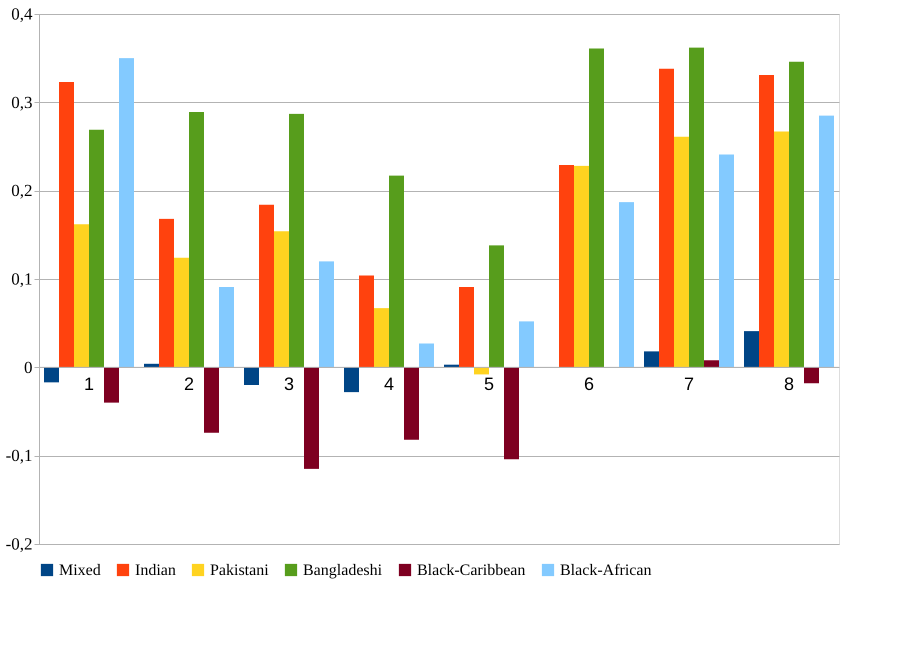  What do you see at coordinates (289, 384) in the screenshot?
I see `x-tick-label: 3` at bounding box center [289, 384].